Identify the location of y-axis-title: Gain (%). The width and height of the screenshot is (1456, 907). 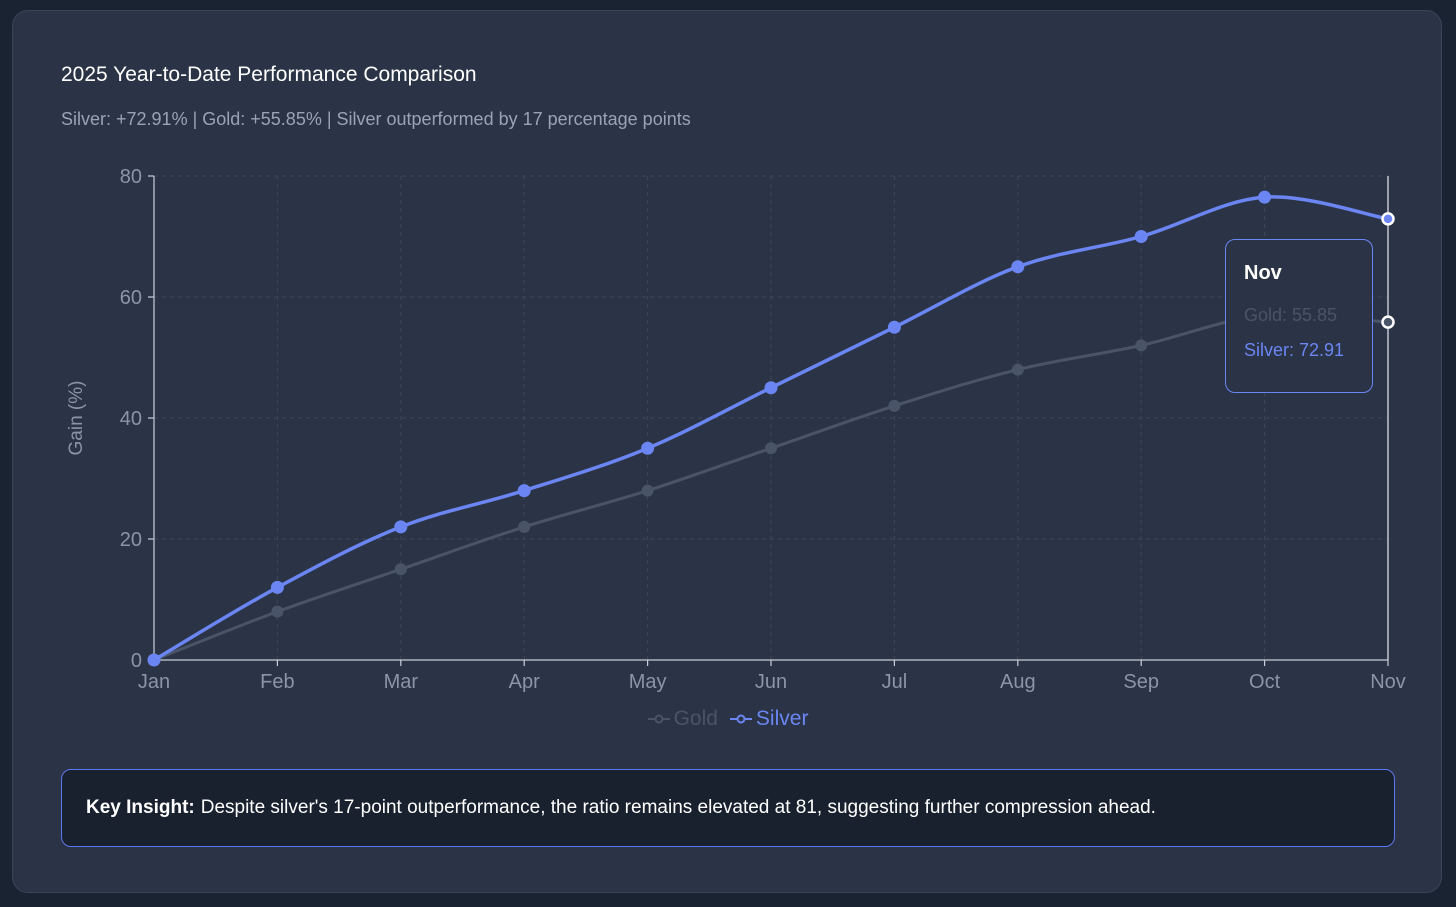
(76, 418).